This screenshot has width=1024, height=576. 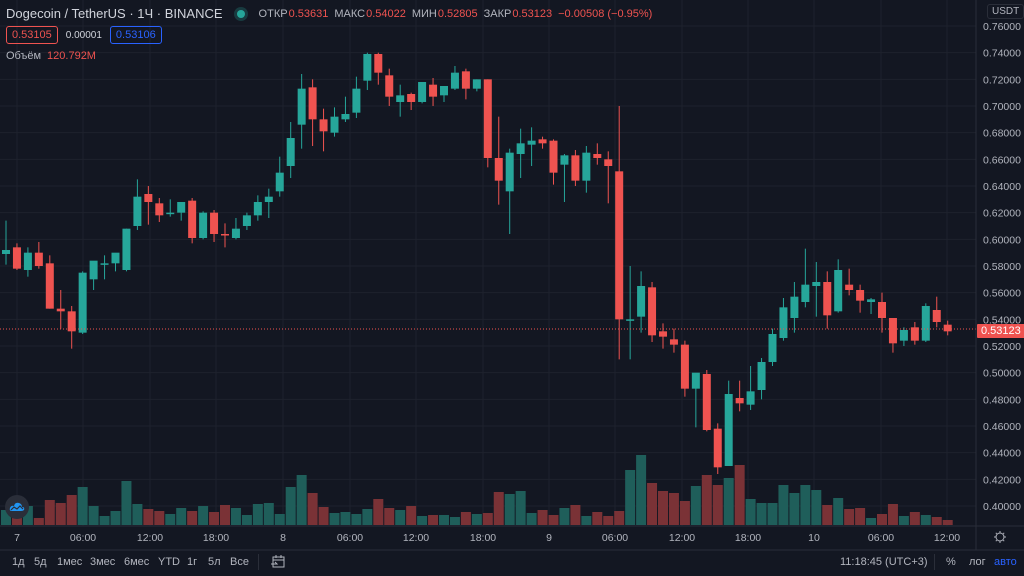 What do you see at coordinates (1000, 537) in the screenshot?
I see `settings-gear-icon` at bounding box center [1000, 537].